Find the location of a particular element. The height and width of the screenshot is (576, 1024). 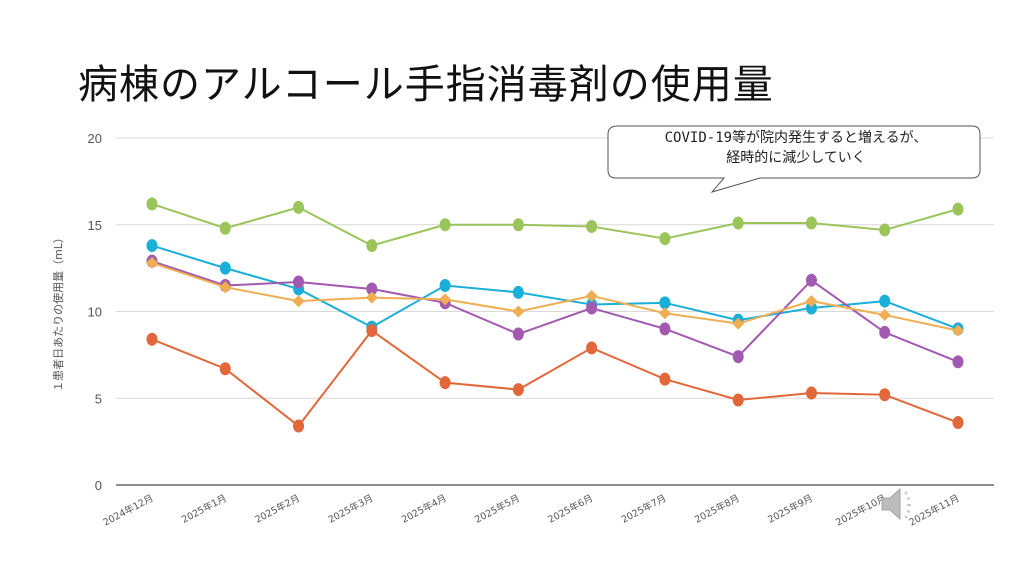

x-tick-label: 2025年1月 is located at coordinates (204, 509).